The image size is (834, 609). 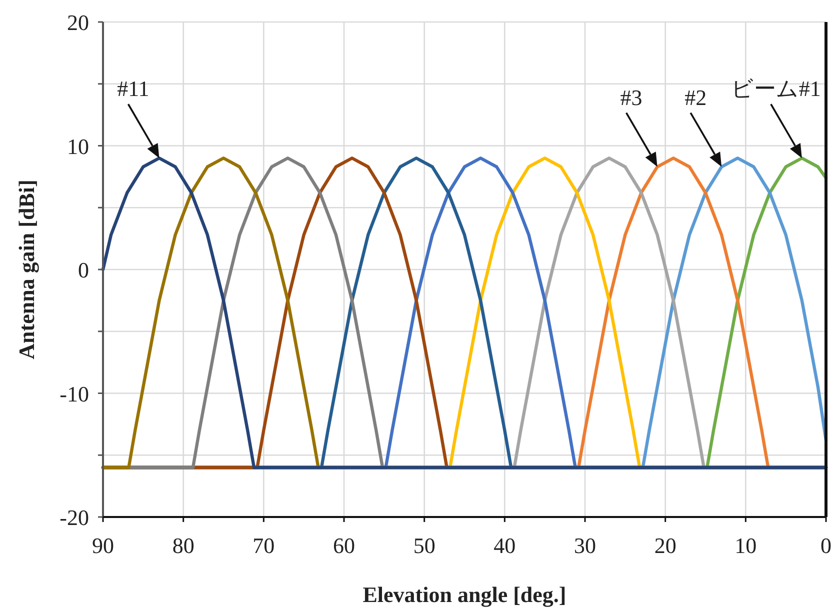 I want to click on x-tick-label: 0, so click(x=826, y=545).